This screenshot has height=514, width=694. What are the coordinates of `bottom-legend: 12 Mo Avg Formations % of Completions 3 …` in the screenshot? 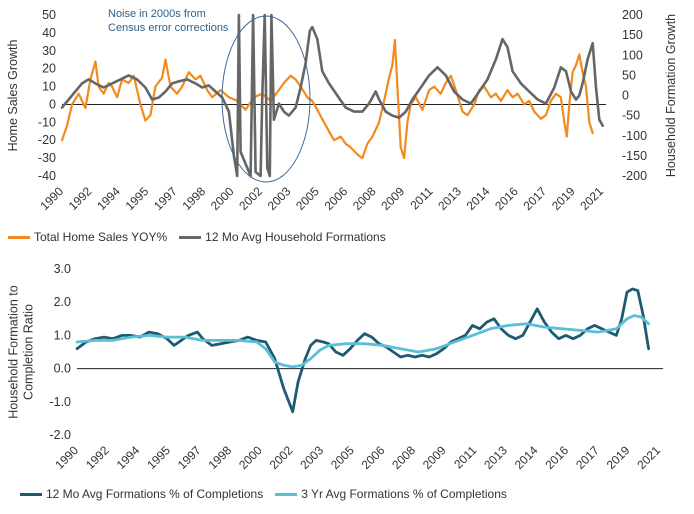 It's located at (269, 494).